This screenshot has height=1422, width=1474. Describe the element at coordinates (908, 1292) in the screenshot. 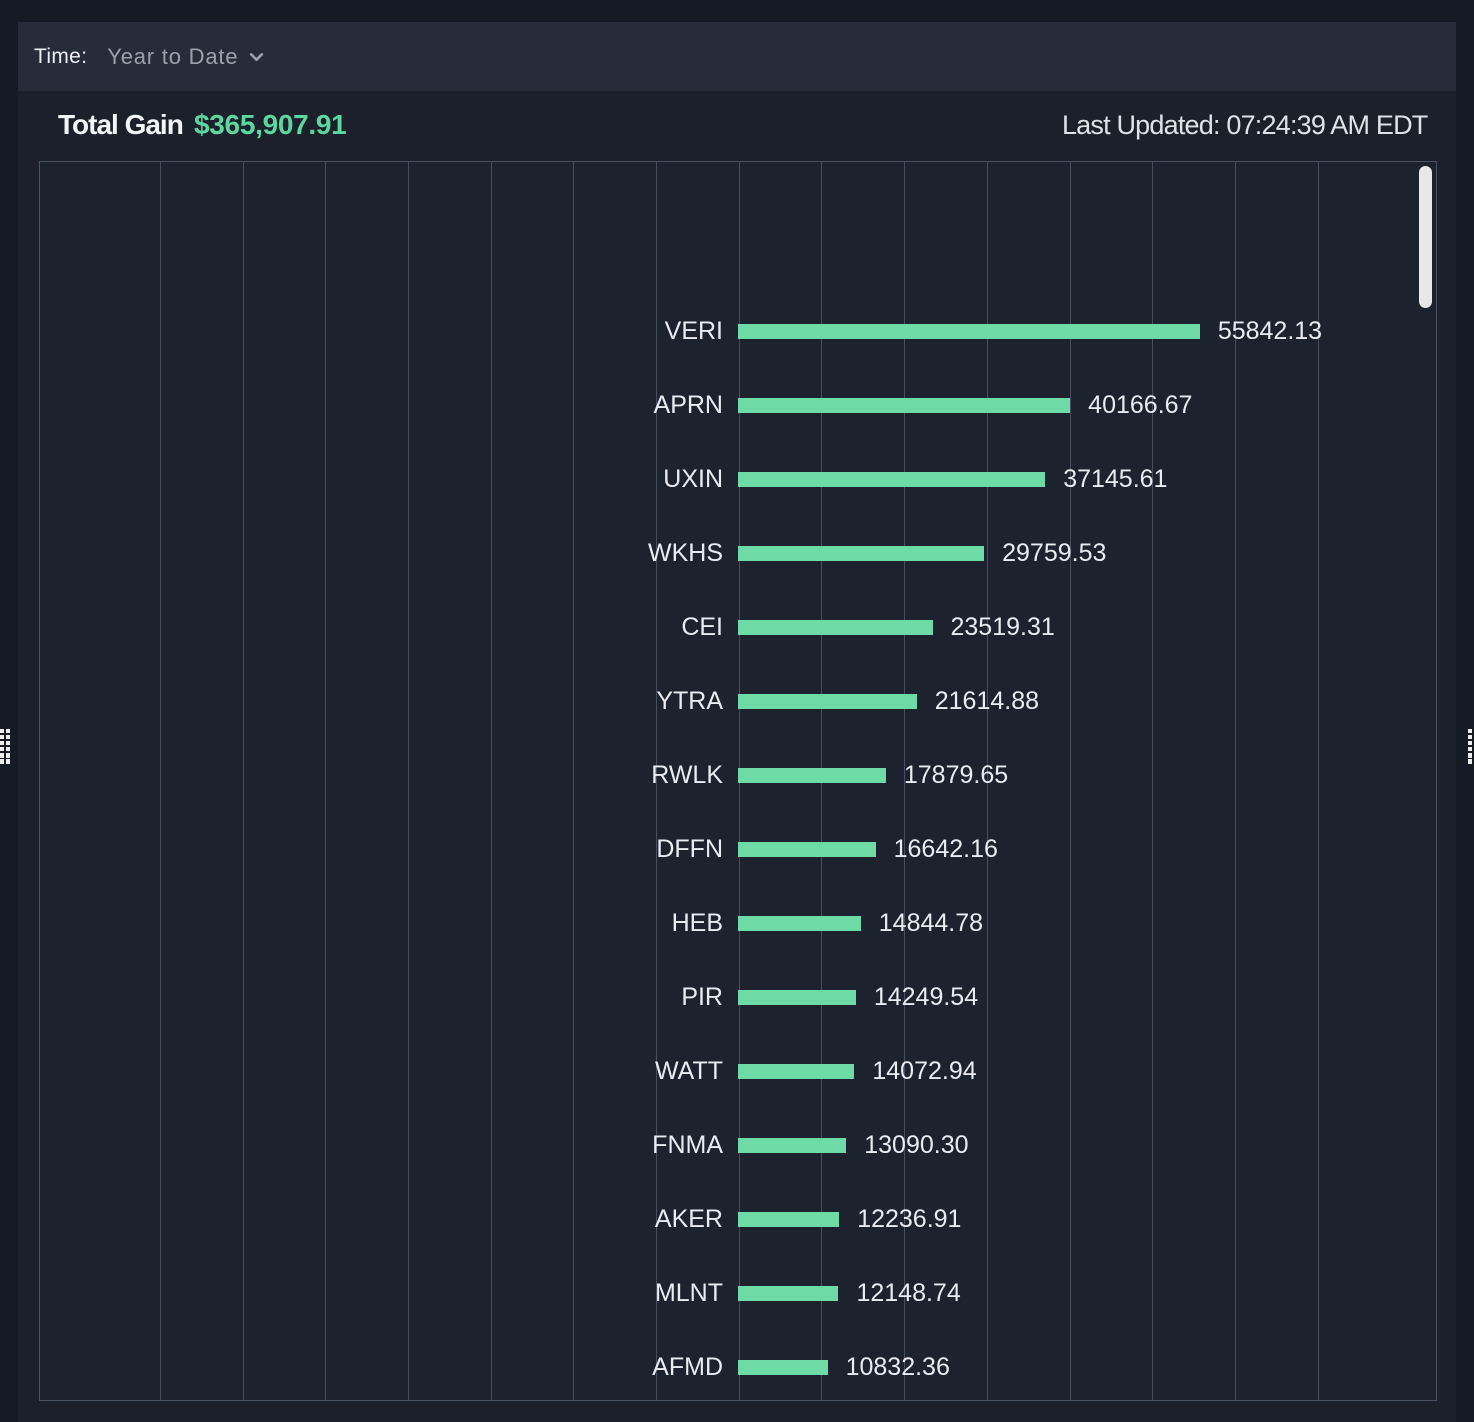

I see `value-label: 12148.74` at that location.